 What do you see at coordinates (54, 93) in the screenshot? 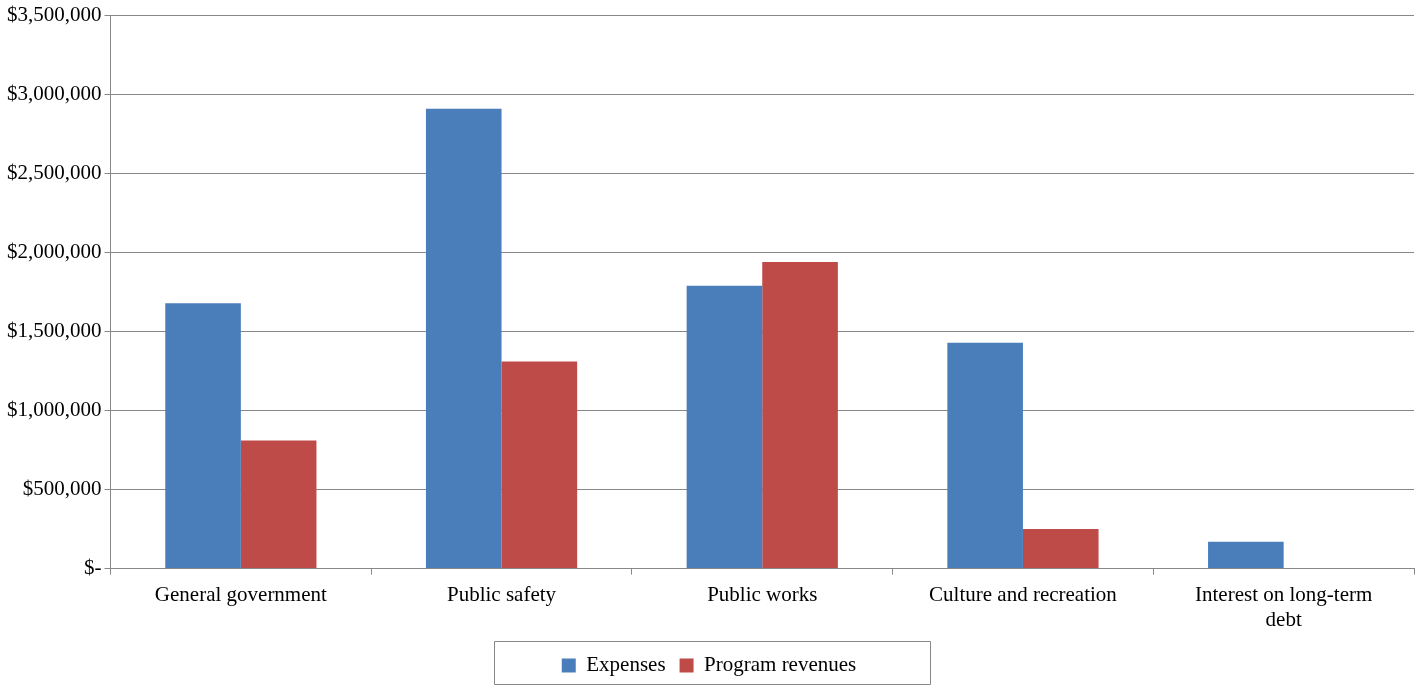
I see `y-tick-label: $3,000,000` at bounding box center [54, 93].